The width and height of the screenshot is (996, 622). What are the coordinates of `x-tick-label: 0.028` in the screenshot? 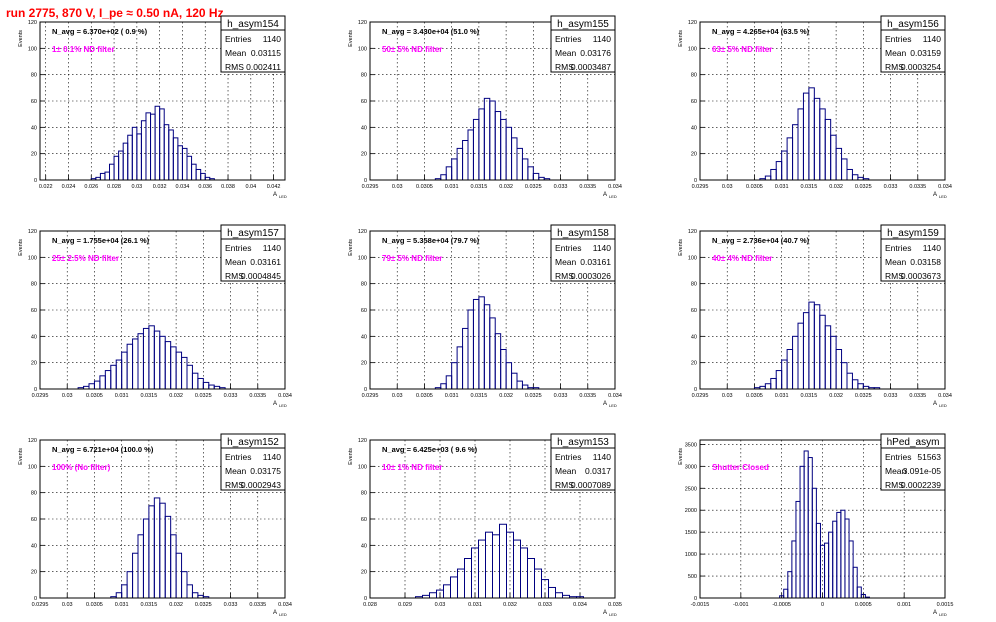 It's located at (114, 187).